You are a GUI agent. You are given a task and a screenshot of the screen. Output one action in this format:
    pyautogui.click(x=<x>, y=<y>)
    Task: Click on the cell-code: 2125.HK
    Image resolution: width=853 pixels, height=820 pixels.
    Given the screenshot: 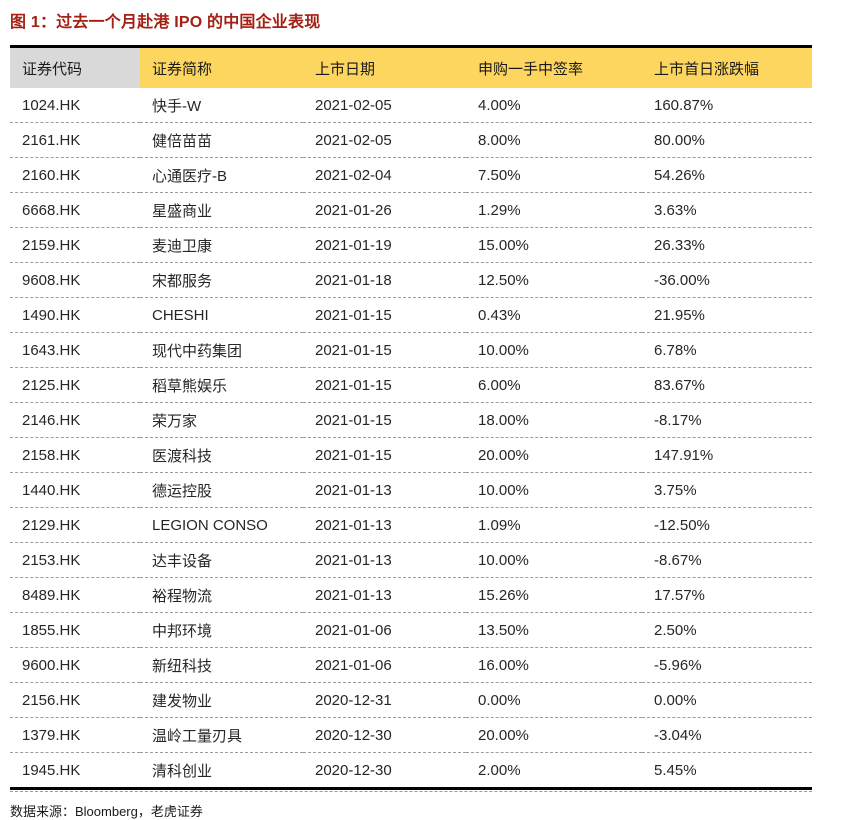 What is the action you would take?
    pyautogui.click(x=75, y=385)
    